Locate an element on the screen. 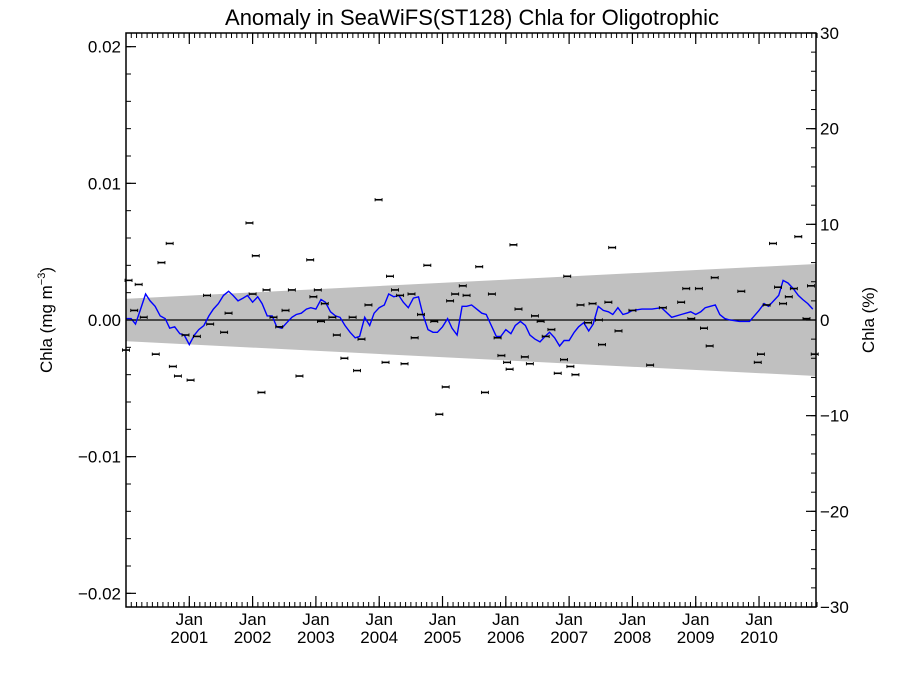 The height and width of the screenshot is (675, 900). x-tick-label-year: 2002 is located at coordinates (253, 637).